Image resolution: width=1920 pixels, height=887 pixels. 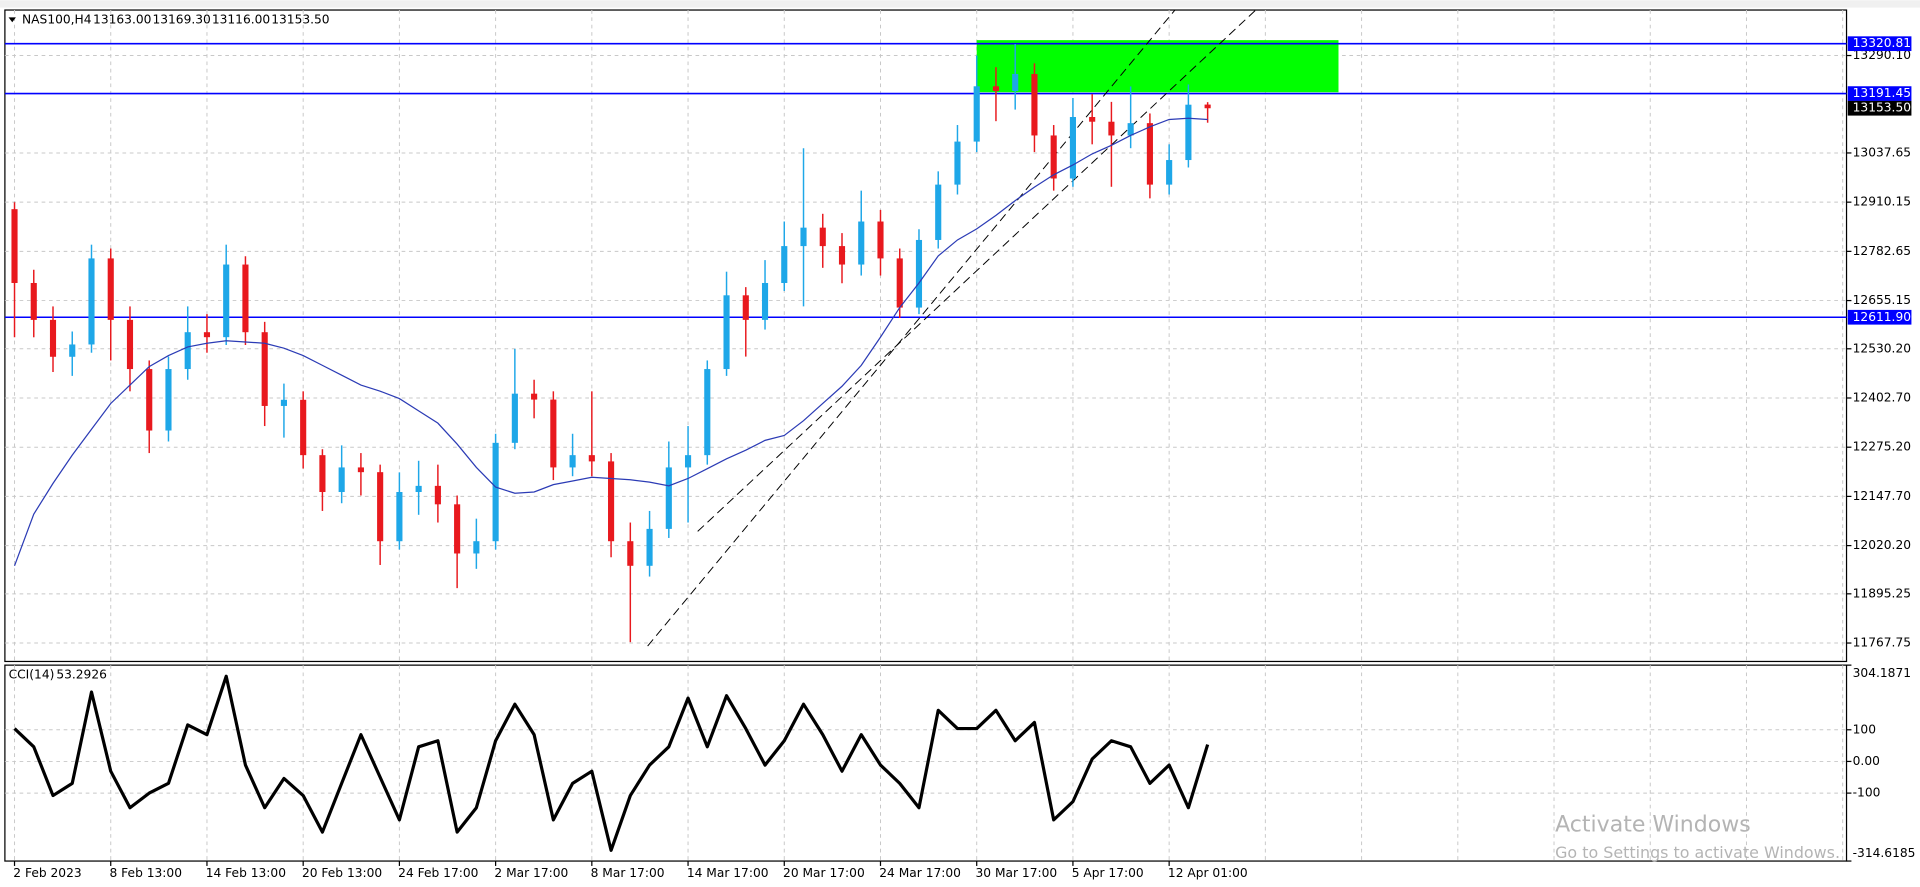 I want to click on x-tick-label: 14 Feb 13:00, so click(x=246, y=873).